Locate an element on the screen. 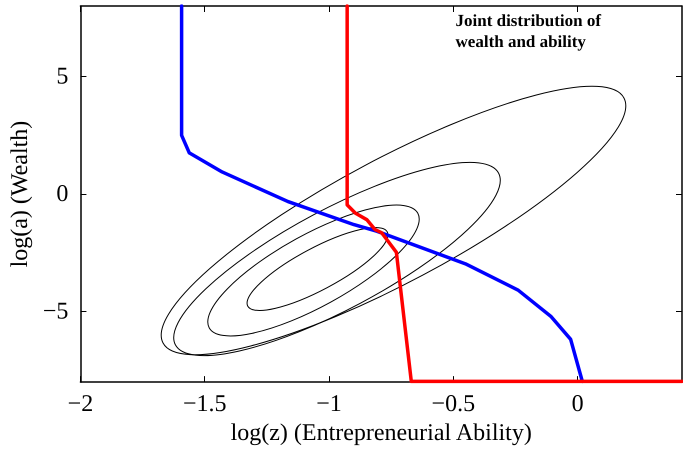  y-tick-label: 5 is located at coordinates (62, 77).